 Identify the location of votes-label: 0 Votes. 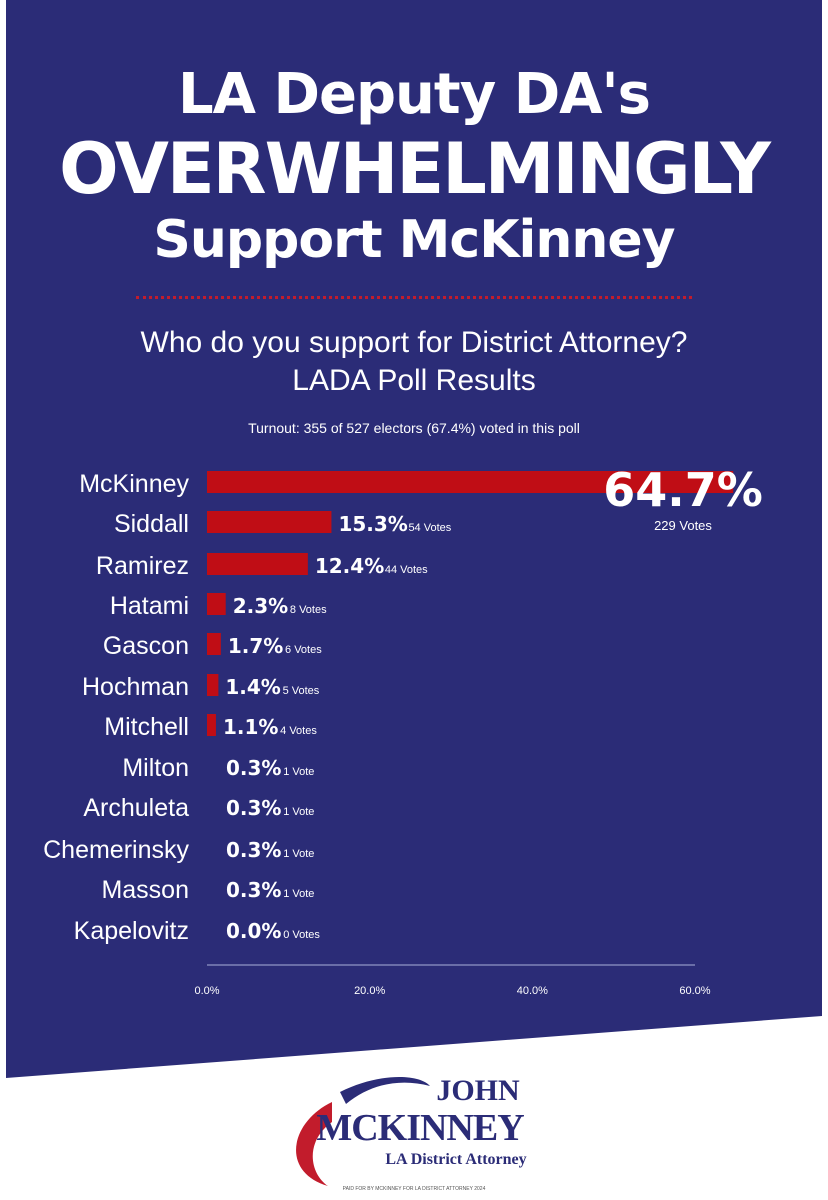
(301, 935).